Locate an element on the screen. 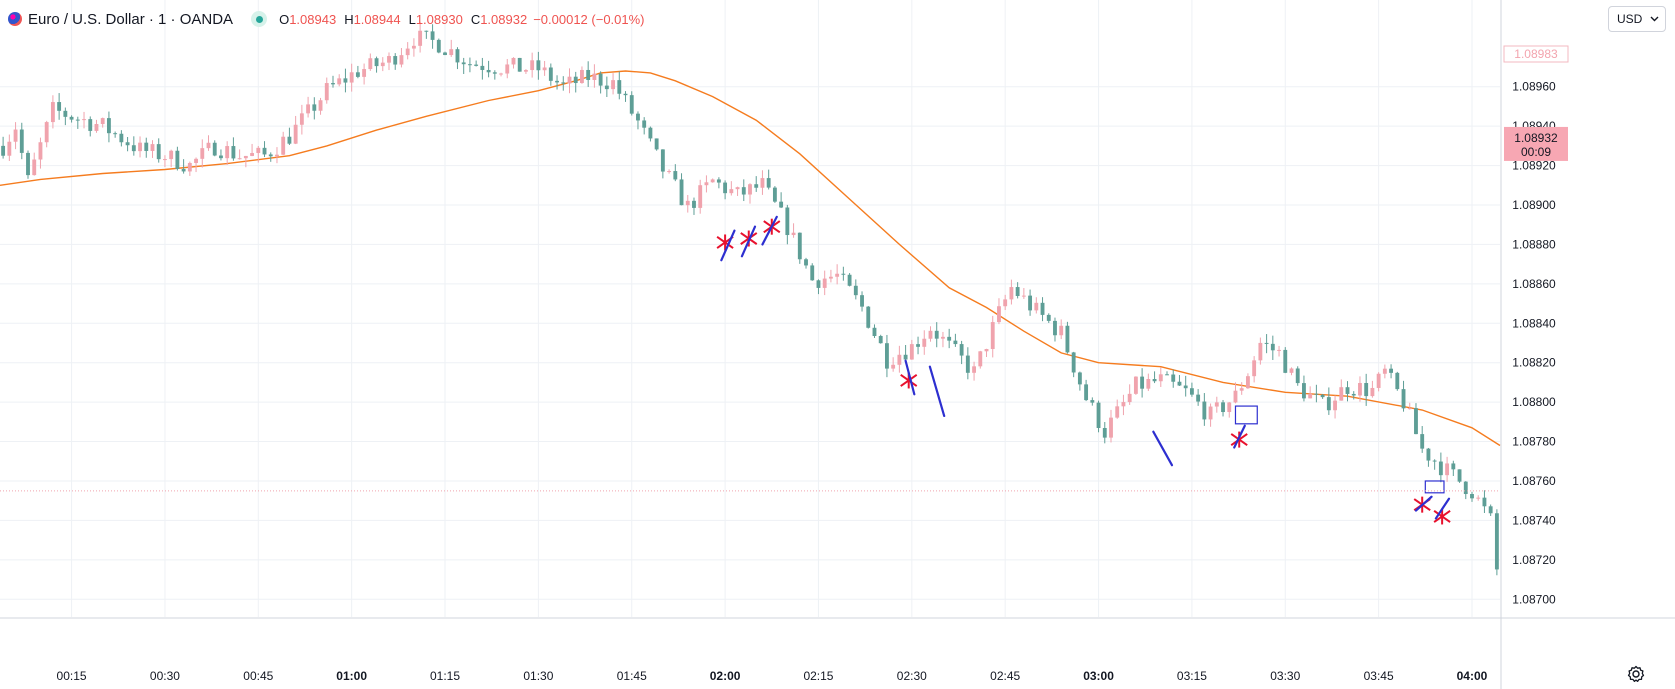 This screenshot has width=1675, height=689. time-tick-label: 04:00 is located at coordinates (1472, 676).